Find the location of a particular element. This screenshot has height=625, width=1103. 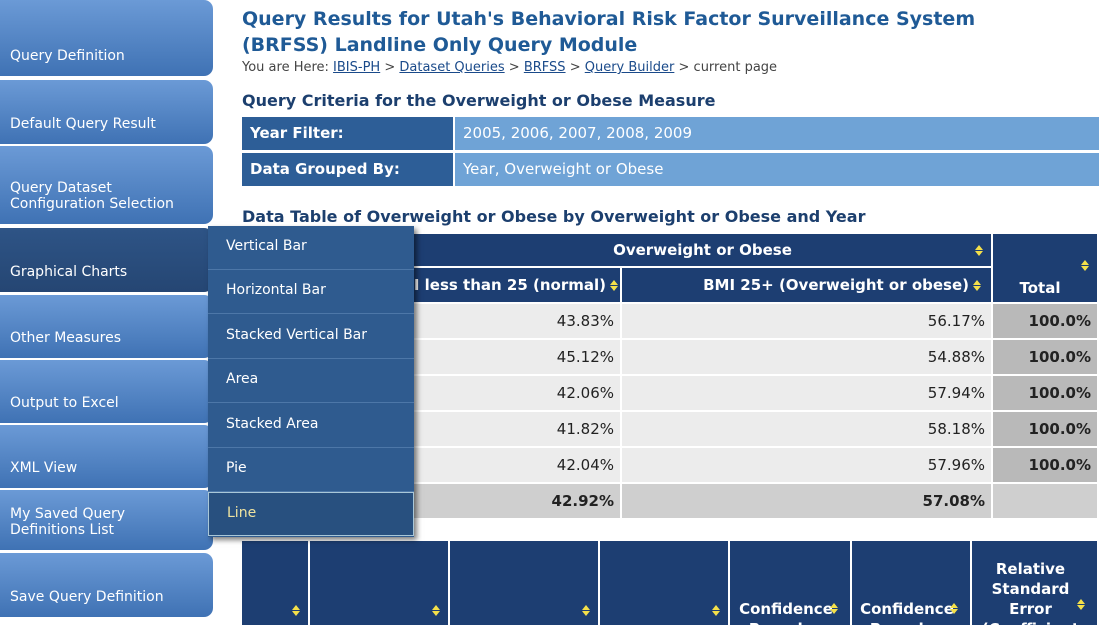

nav-button: Query Dataset Configuration Selection is located at coordinates (106, 185).